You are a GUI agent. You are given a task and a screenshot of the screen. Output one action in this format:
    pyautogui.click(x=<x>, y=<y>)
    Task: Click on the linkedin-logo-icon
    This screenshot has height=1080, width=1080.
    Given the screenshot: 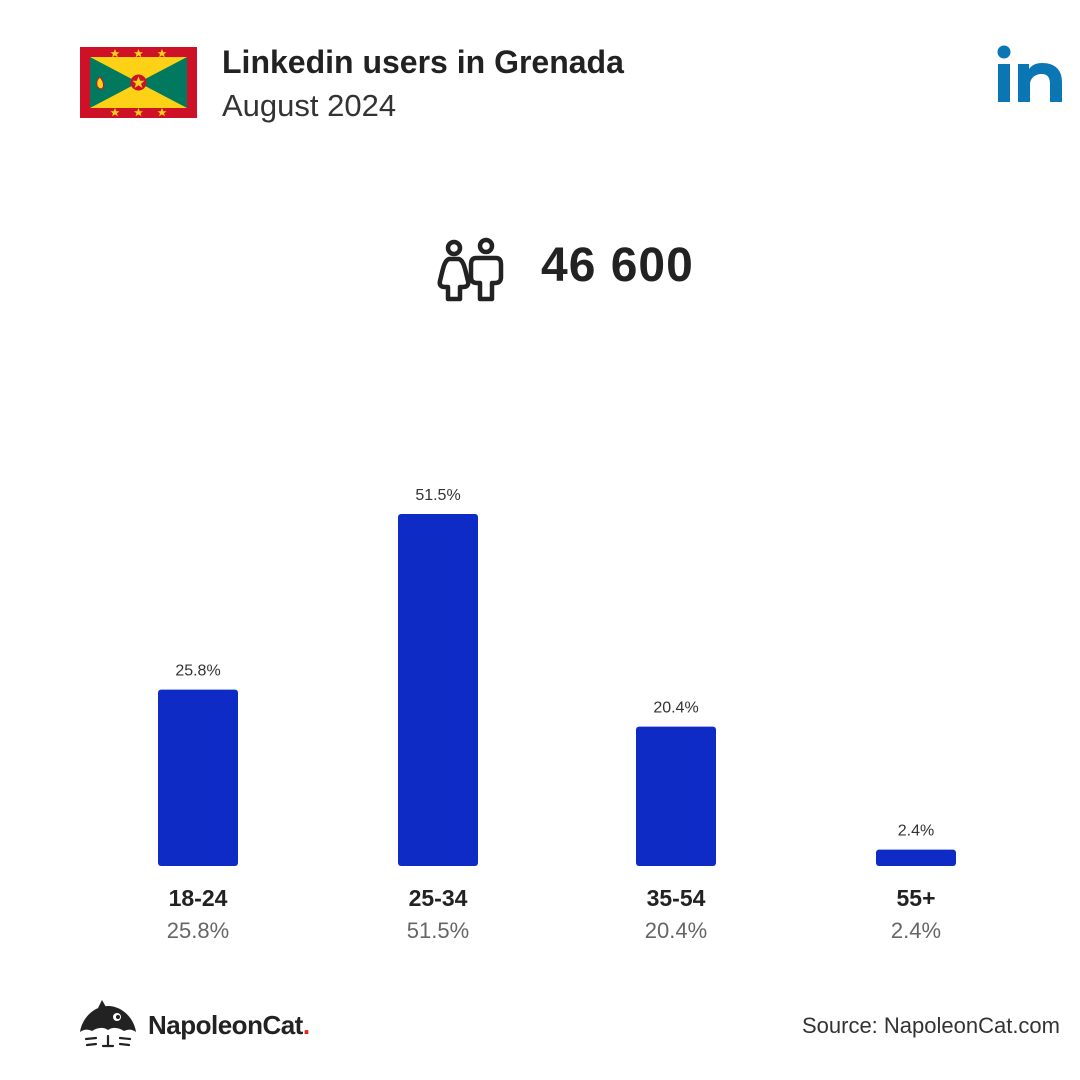 What is the action you would take?
    pyautogui.click(x=1029, y=73)
    